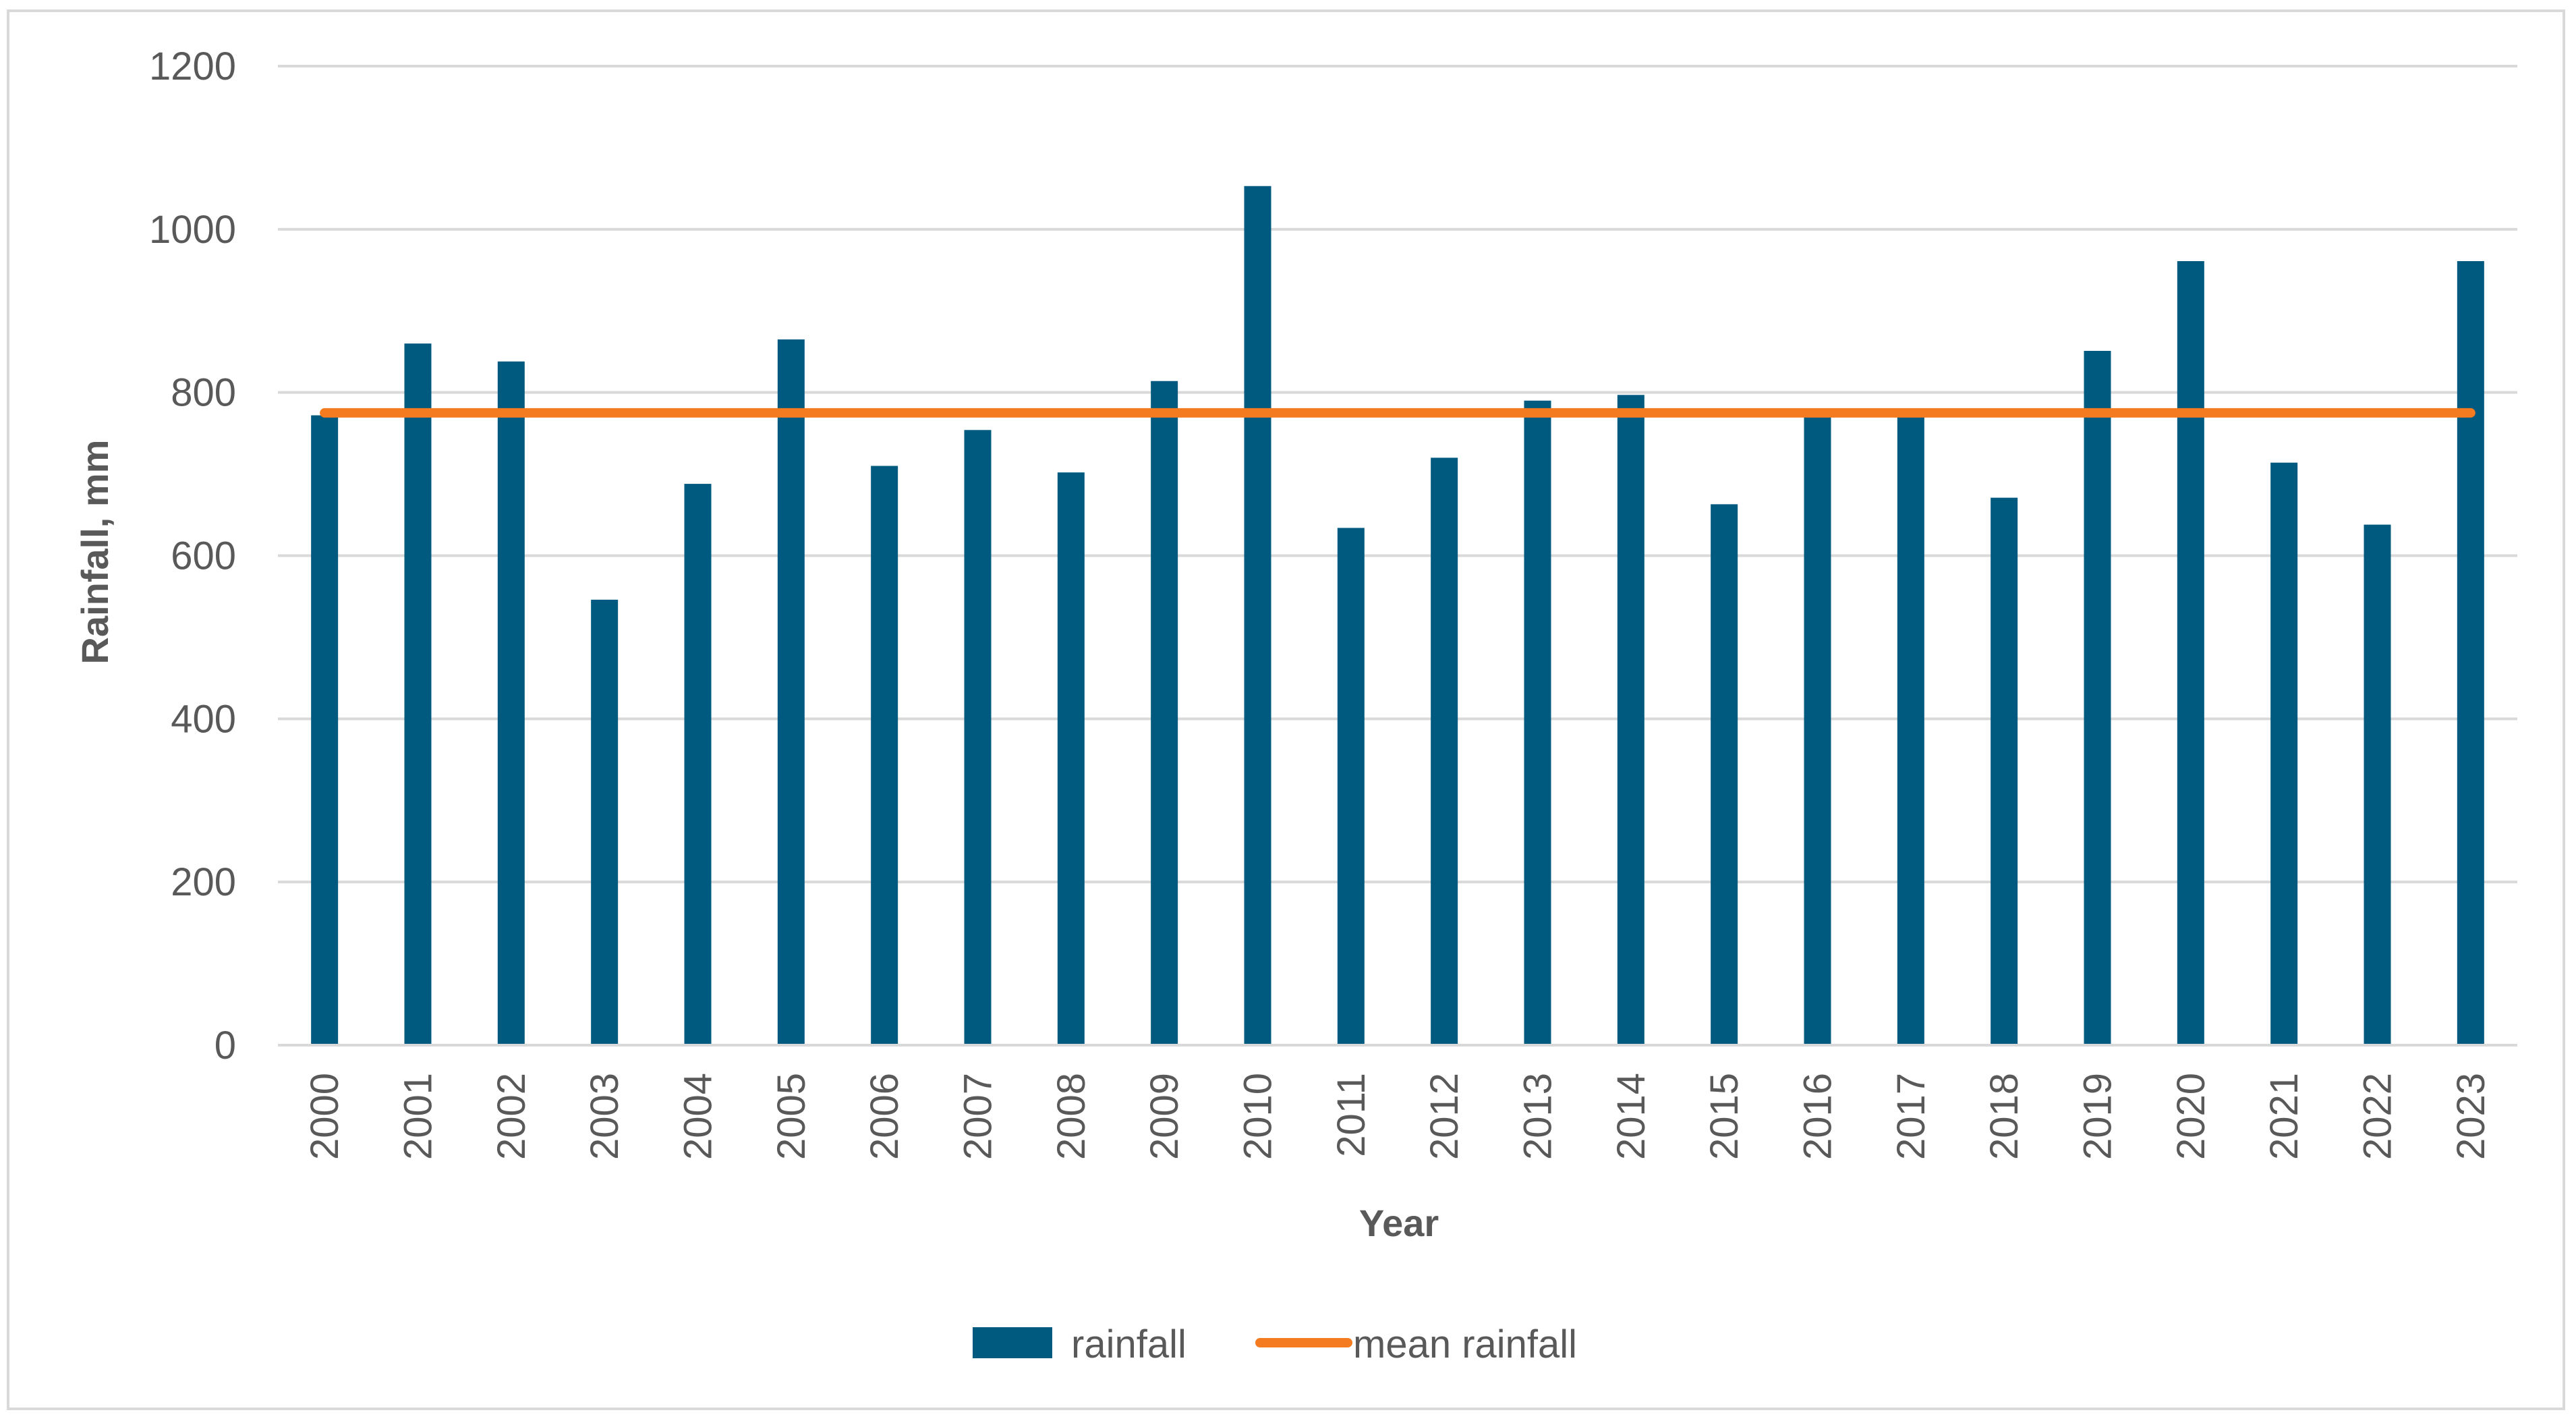  I want to click on bar-2001, so click(418, 694).